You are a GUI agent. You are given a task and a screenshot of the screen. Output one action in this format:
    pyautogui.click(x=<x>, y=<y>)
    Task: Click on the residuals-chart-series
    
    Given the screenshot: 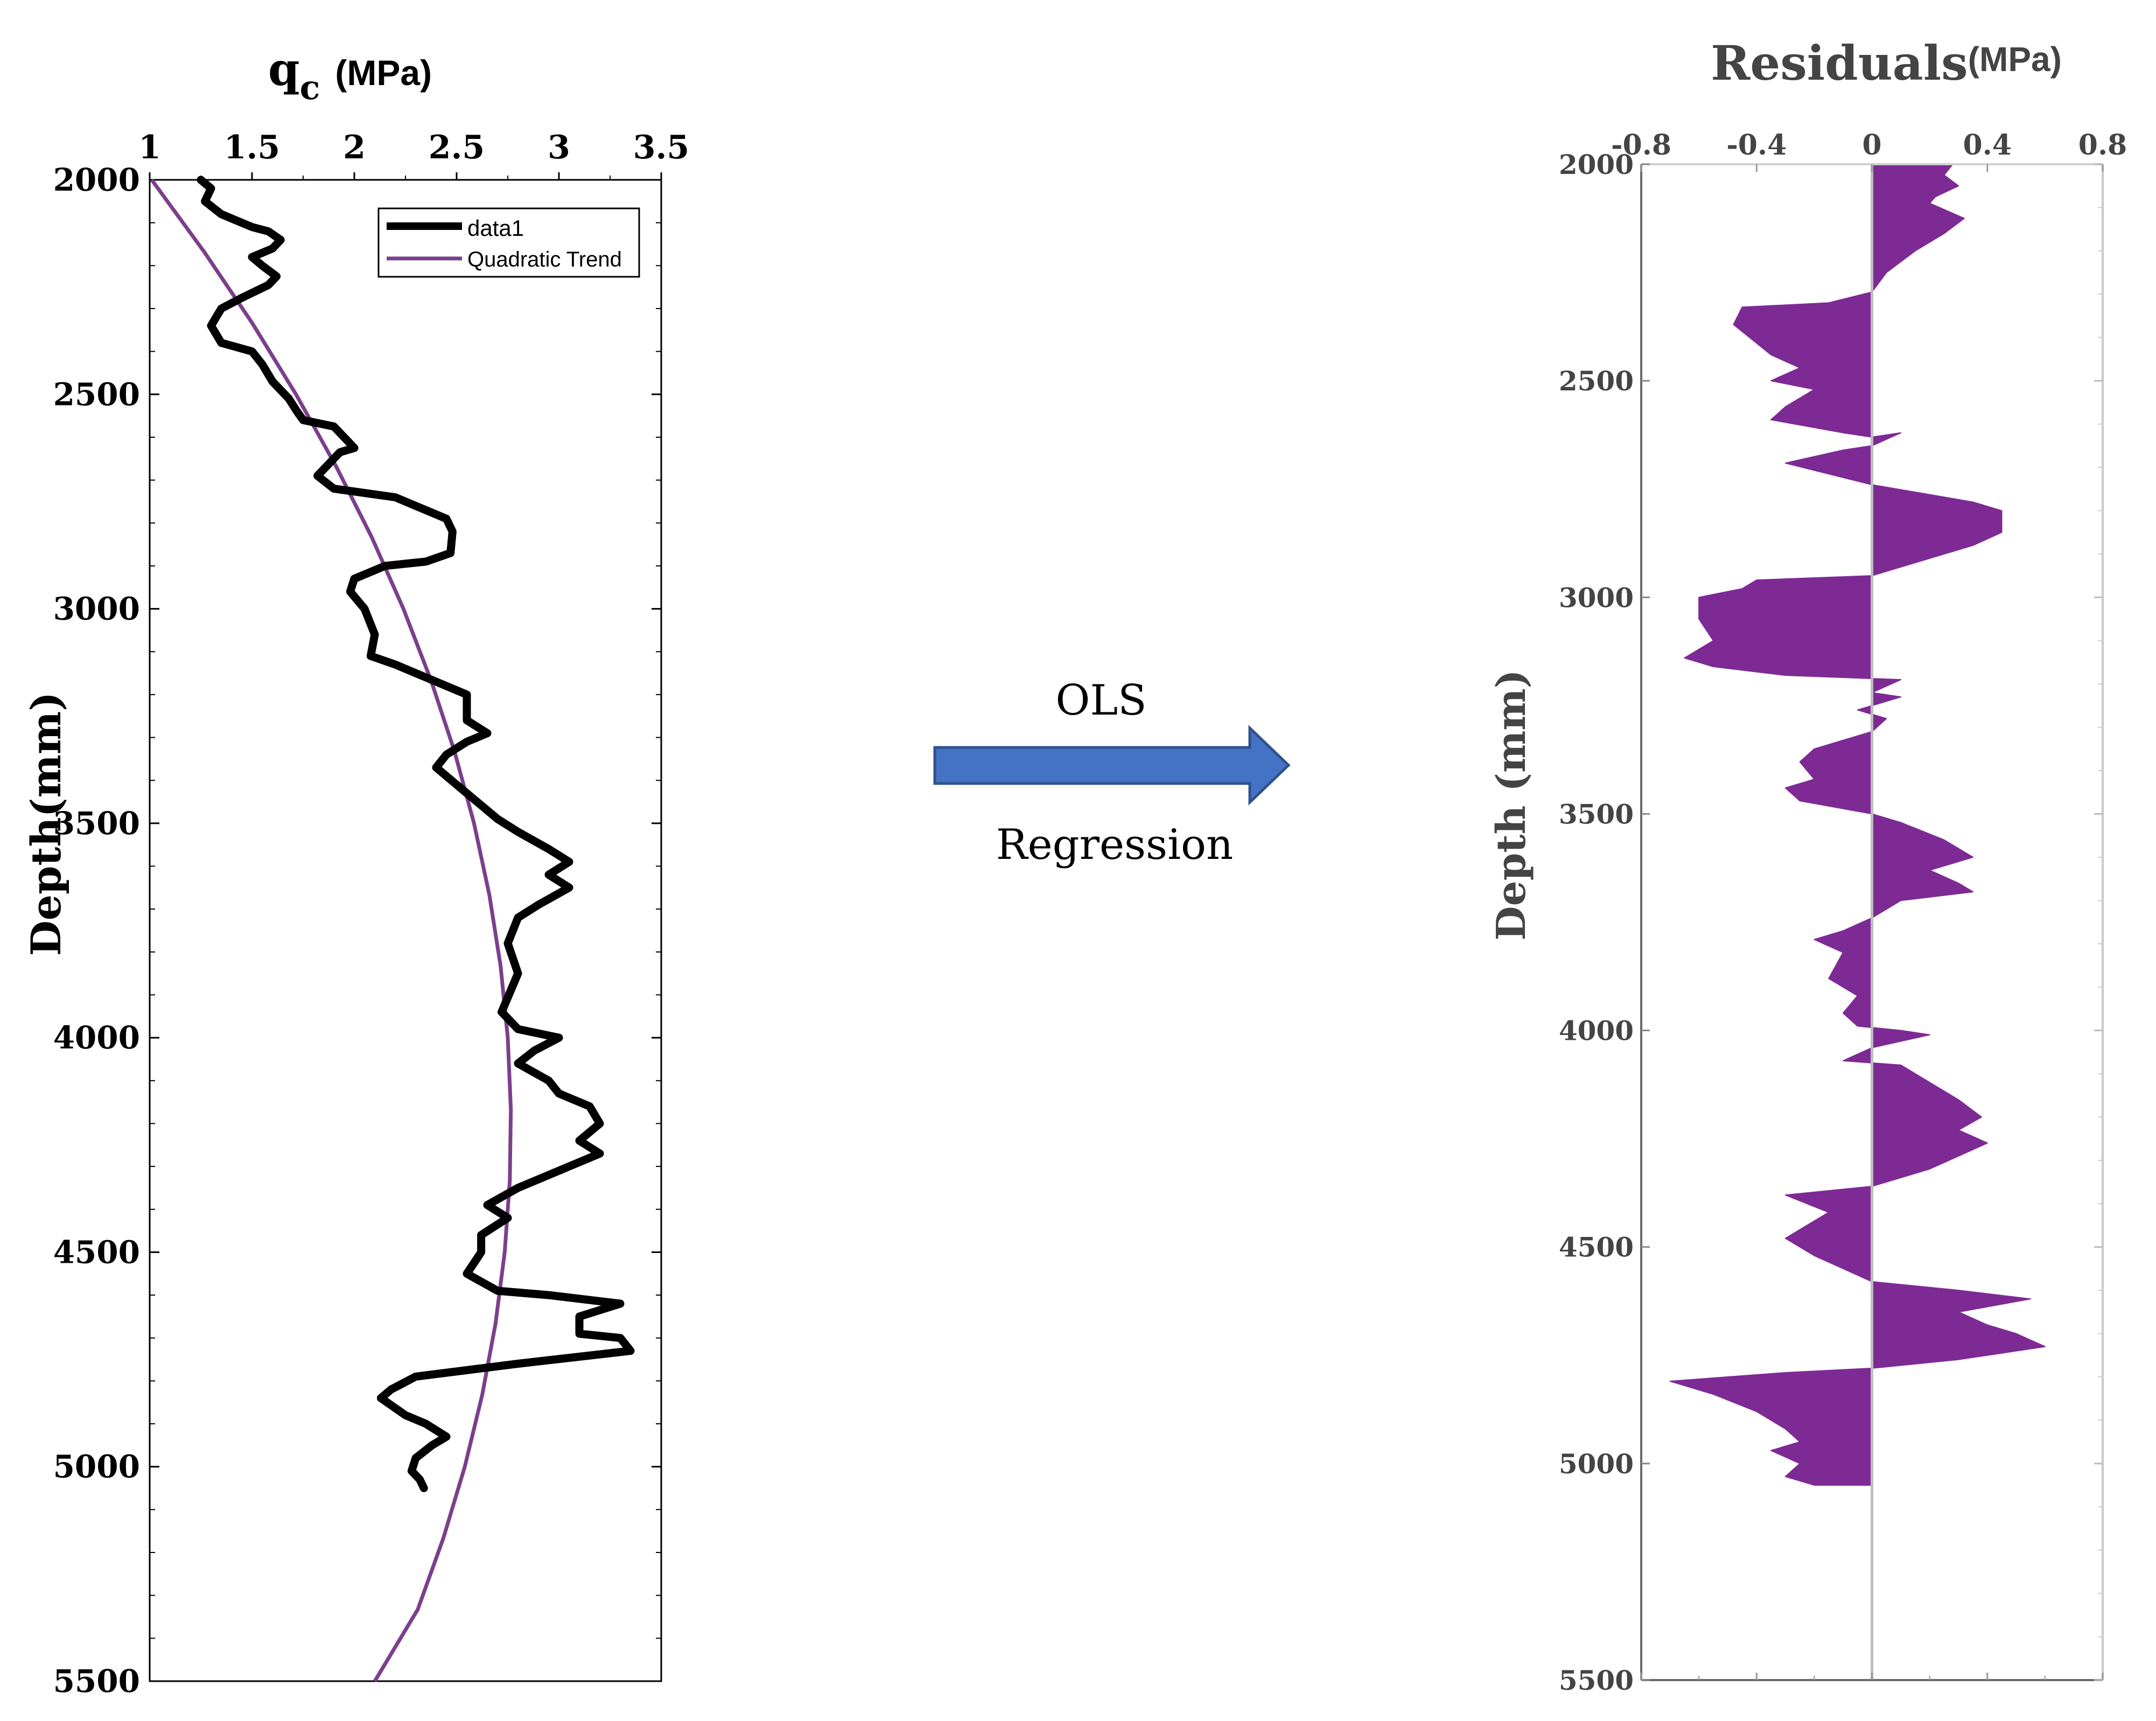 What is the action you would take?
    pyautogui.click(x=1857, y=825)
    